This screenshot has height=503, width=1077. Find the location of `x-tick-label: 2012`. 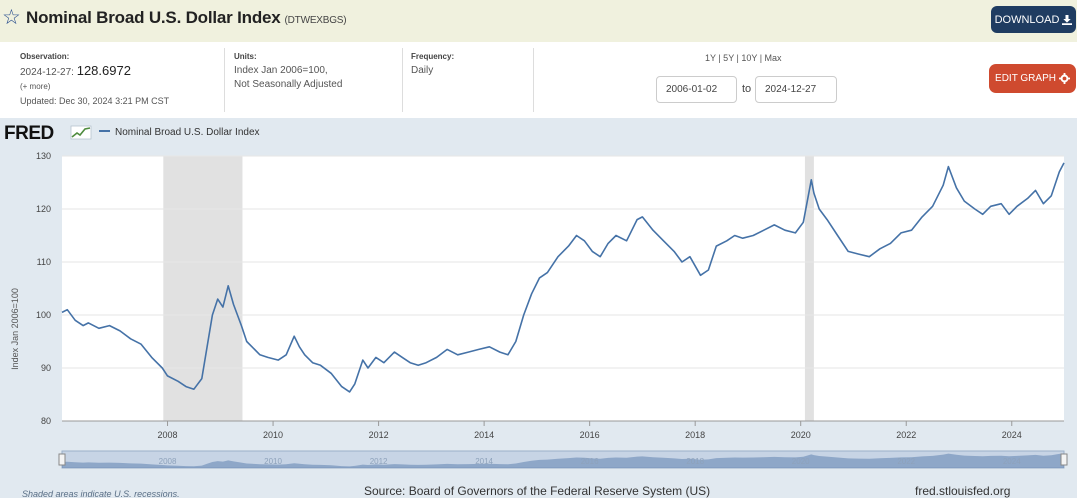

x-tick-label: 2012 is located at coordinates (379, 435).